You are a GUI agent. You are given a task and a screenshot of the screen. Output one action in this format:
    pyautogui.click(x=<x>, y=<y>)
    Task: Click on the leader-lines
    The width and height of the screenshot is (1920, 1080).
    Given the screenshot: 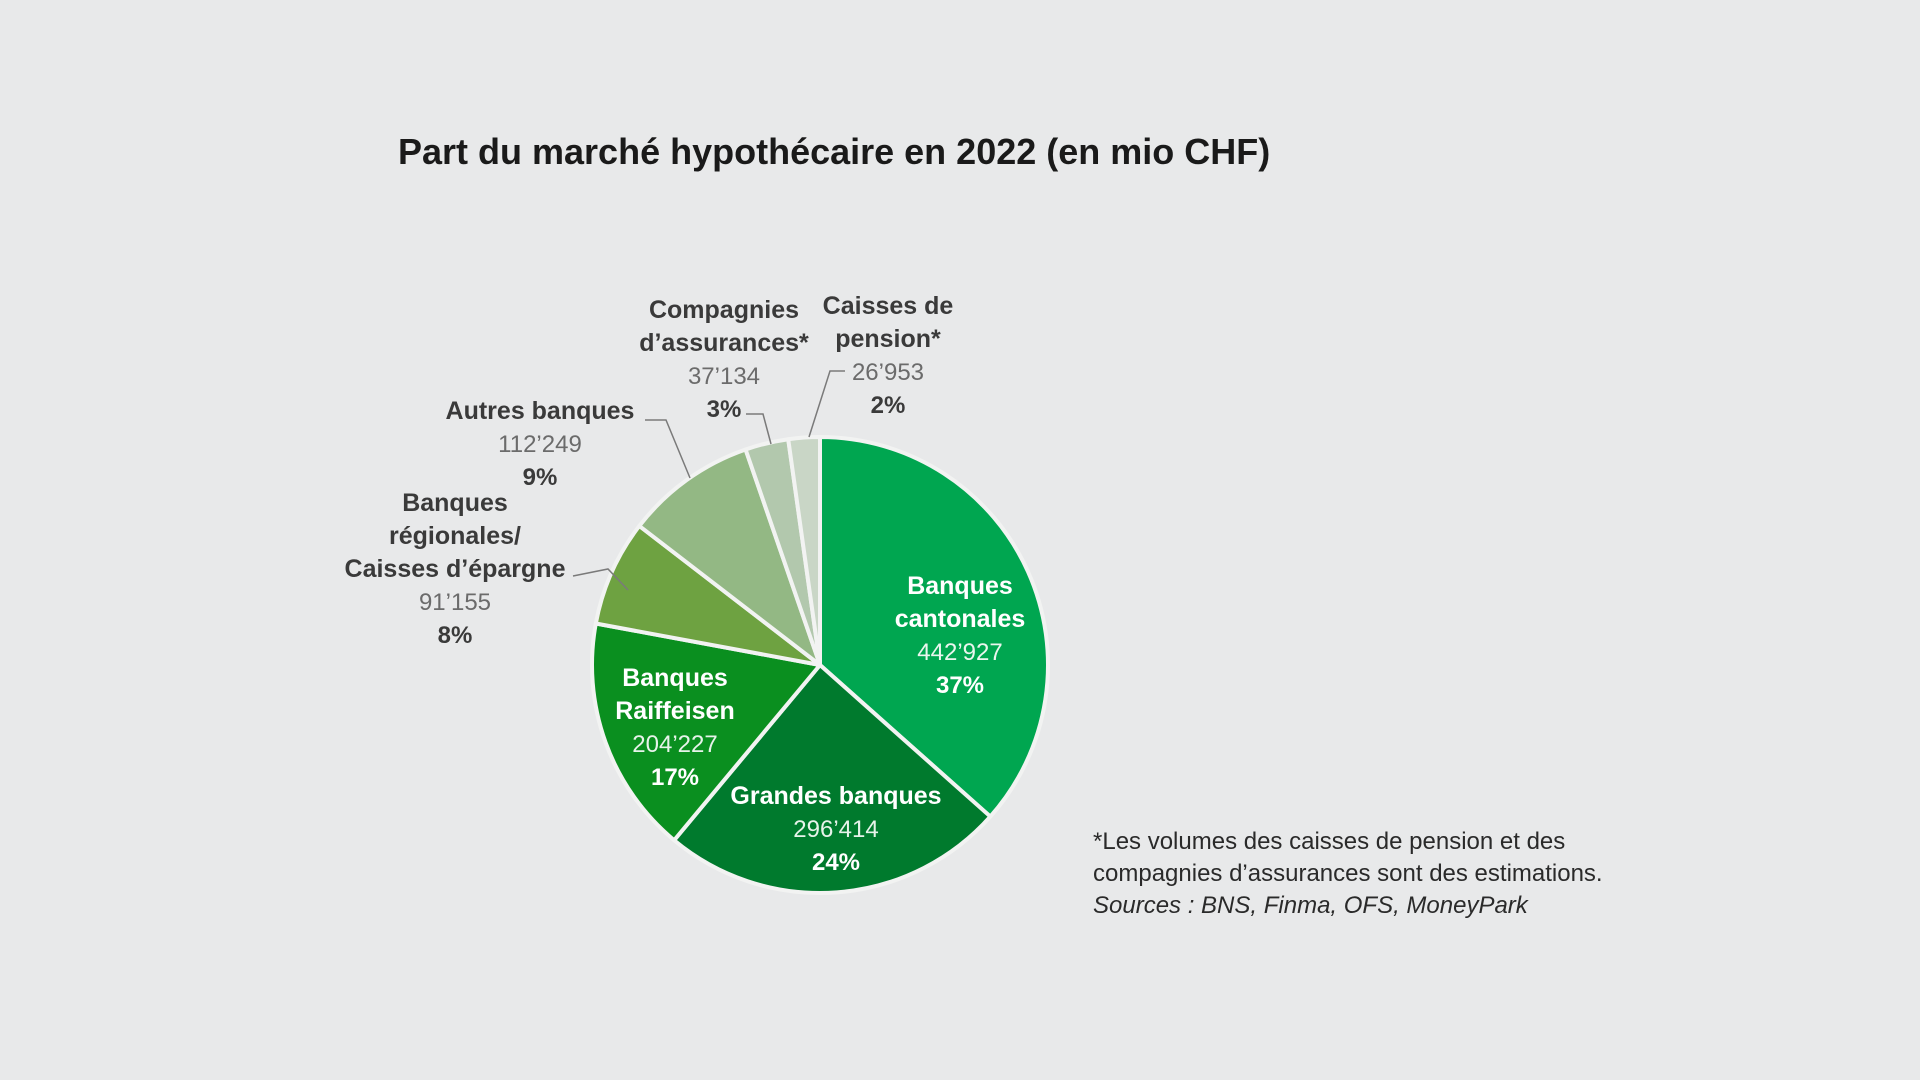 What is the action you would take?
    pyautogui.click(x=708, y=480)
    